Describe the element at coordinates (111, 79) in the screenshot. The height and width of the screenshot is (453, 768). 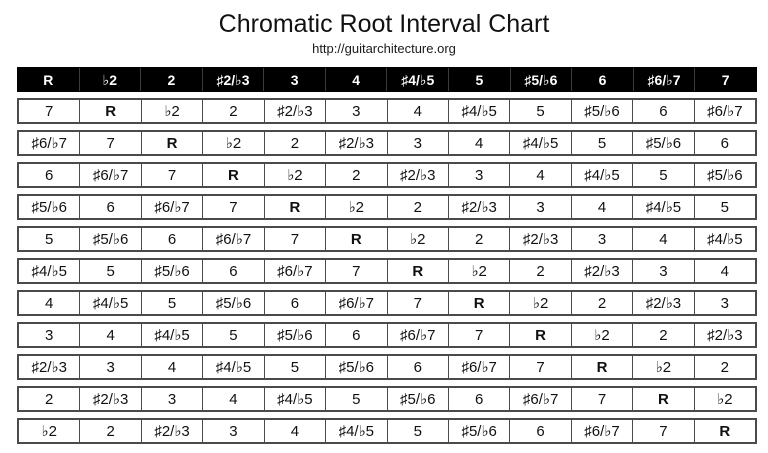
I see `header-cell: ♭2` at that location.